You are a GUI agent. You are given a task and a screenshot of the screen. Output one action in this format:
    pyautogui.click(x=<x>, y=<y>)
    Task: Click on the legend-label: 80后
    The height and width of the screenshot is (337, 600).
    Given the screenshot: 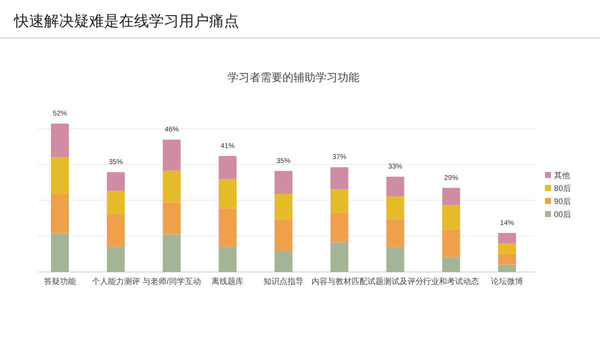 What is the action you would take?
    pyautogui.click(x=562, y=188)
    